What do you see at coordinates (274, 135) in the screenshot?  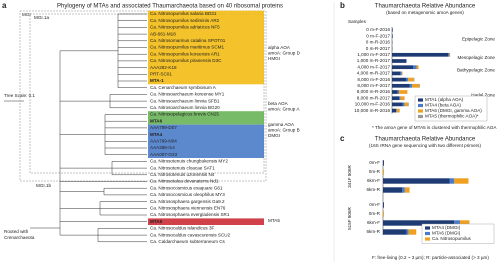 I see `group-label: DMGI` at bounding box center [274, 135].